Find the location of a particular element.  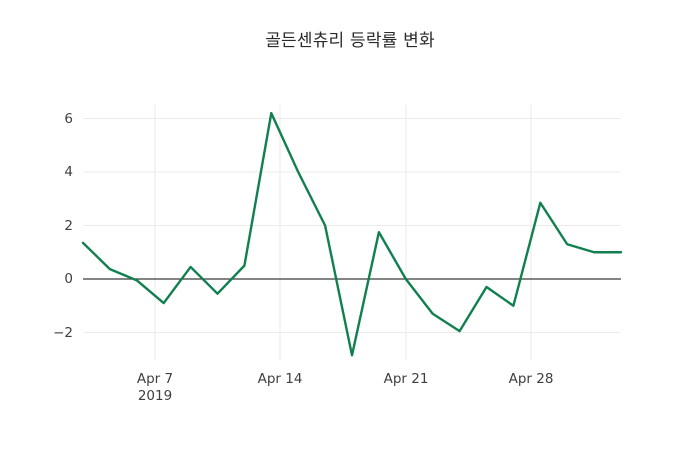

x-tick-label-apr-28: Apr 28 is located at coordinates (531, 379).